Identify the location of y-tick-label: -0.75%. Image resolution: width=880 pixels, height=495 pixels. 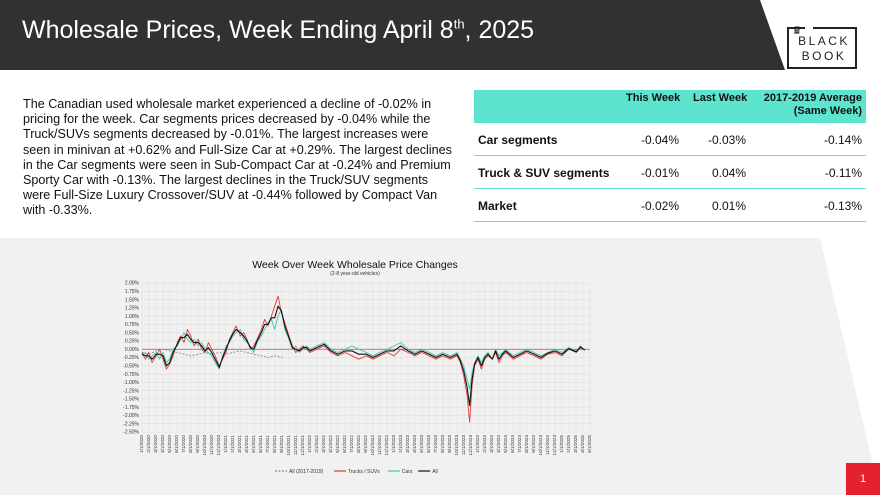
(131, 375).